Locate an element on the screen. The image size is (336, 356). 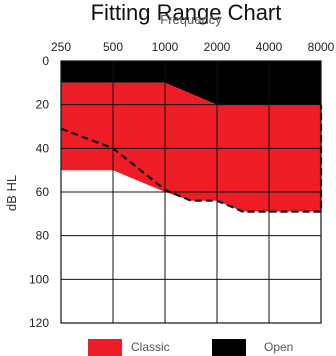
y-tick-100: 100 is located at coordinates (39, 279).